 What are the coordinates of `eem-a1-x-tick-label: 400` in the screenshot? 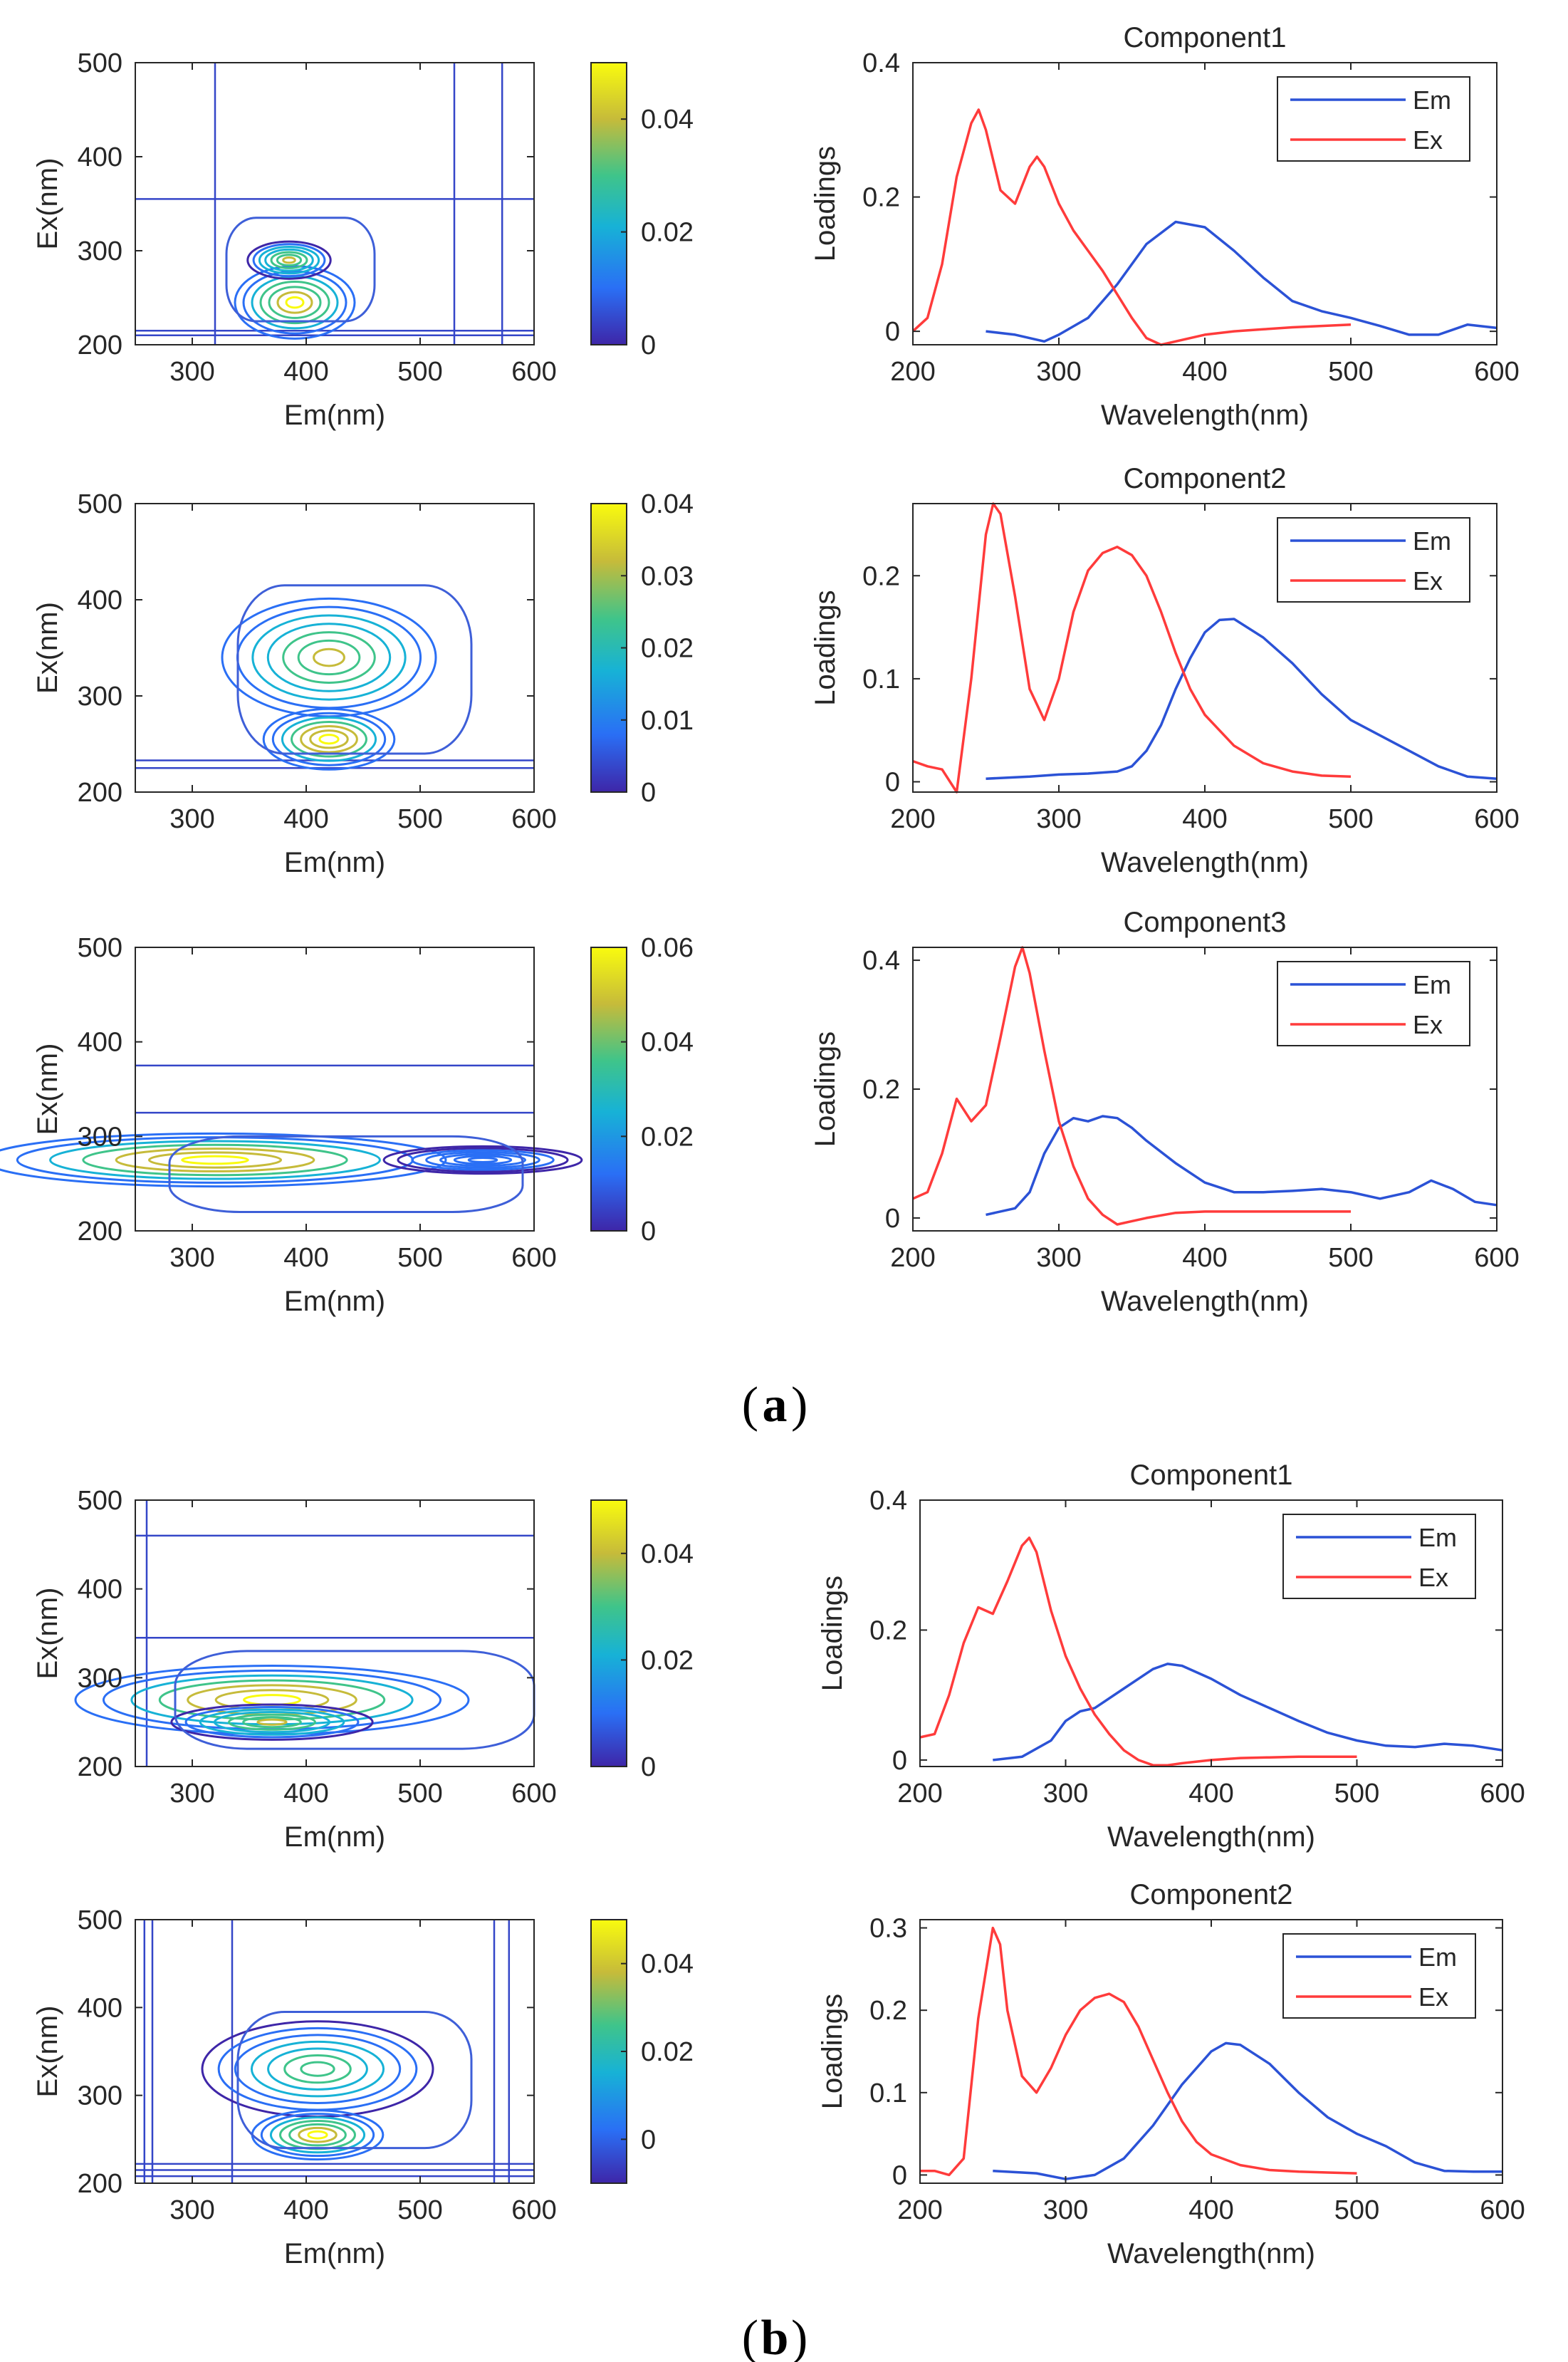 It's located at (305, 372).